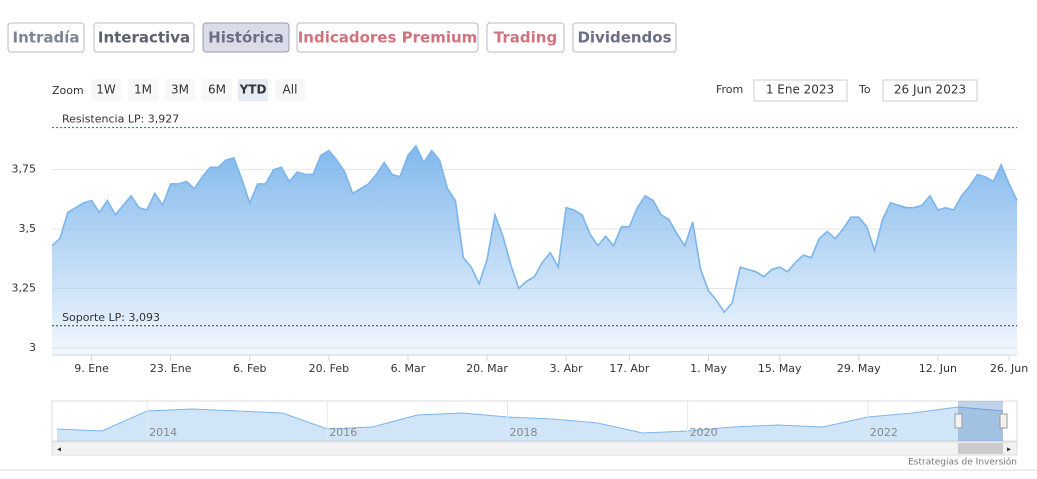  Describe the element at coordinates (962, 462) in the screenshot. I see `credits: Estrategias de Inversión` at that location.